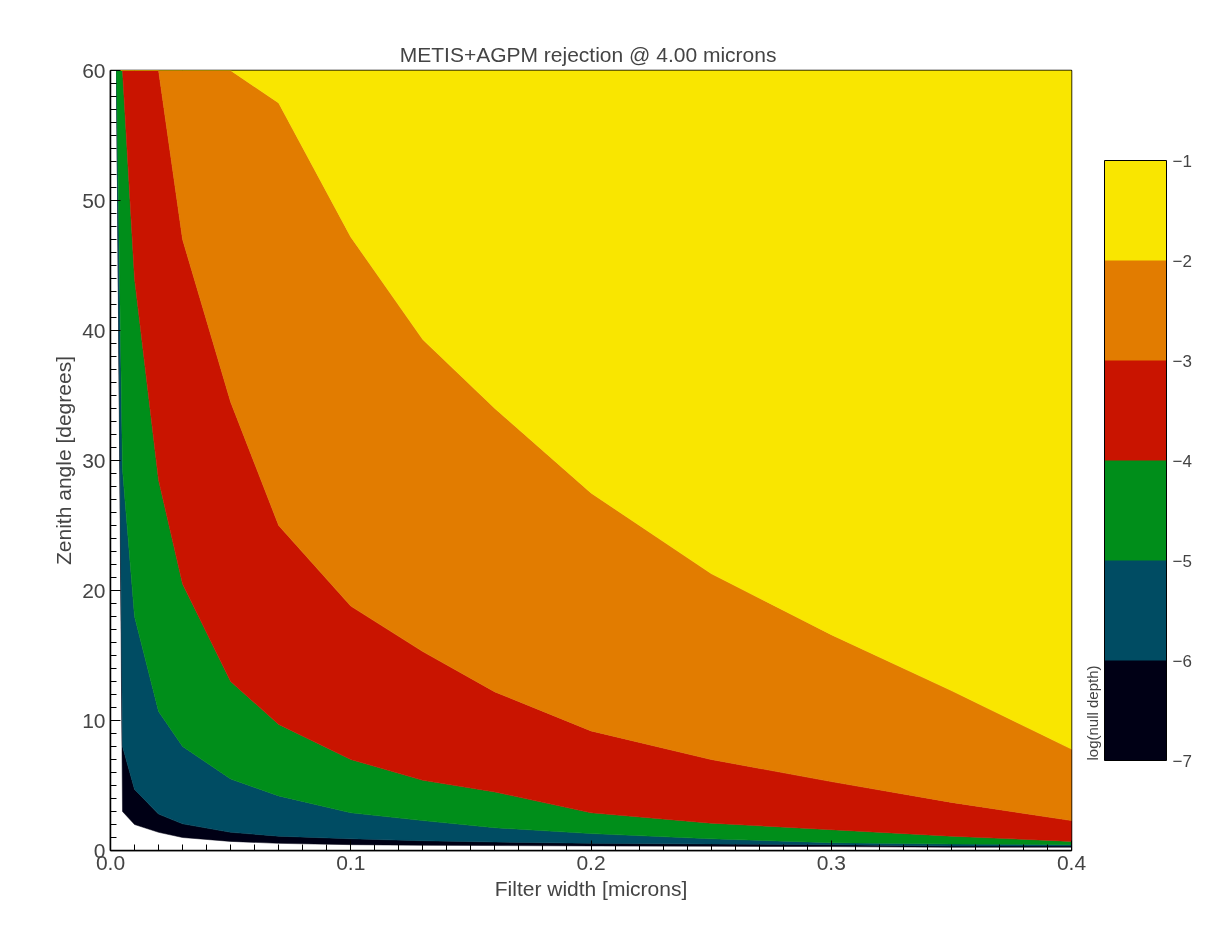 Image resolution: width=1206 pixels, height=938 pixels. What do you see at coordinates (94, 720) in the screenshot?
I see `y-tick-label: 10` at bounding box center [94, 720].